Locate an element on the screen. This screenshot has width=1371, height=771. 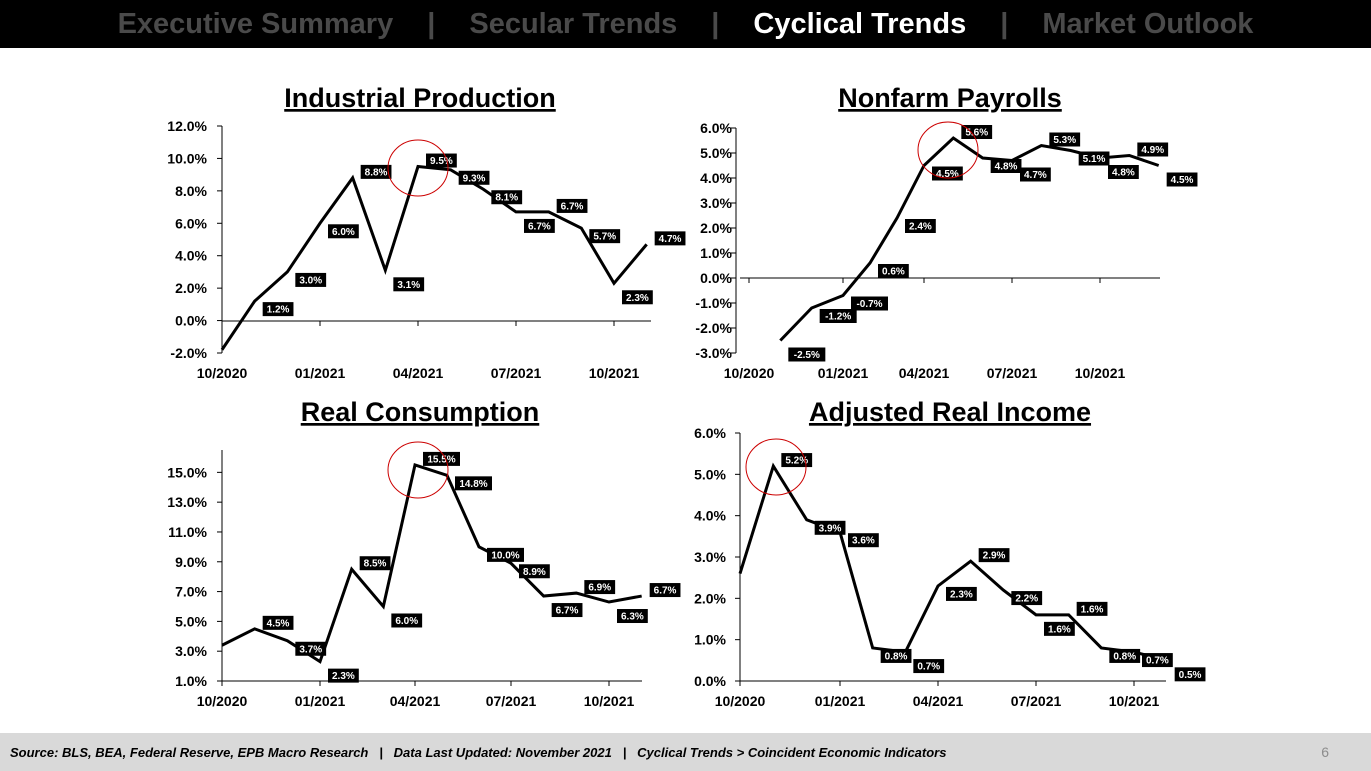
data-label: 3.6% is located at coordinates (863, 540).